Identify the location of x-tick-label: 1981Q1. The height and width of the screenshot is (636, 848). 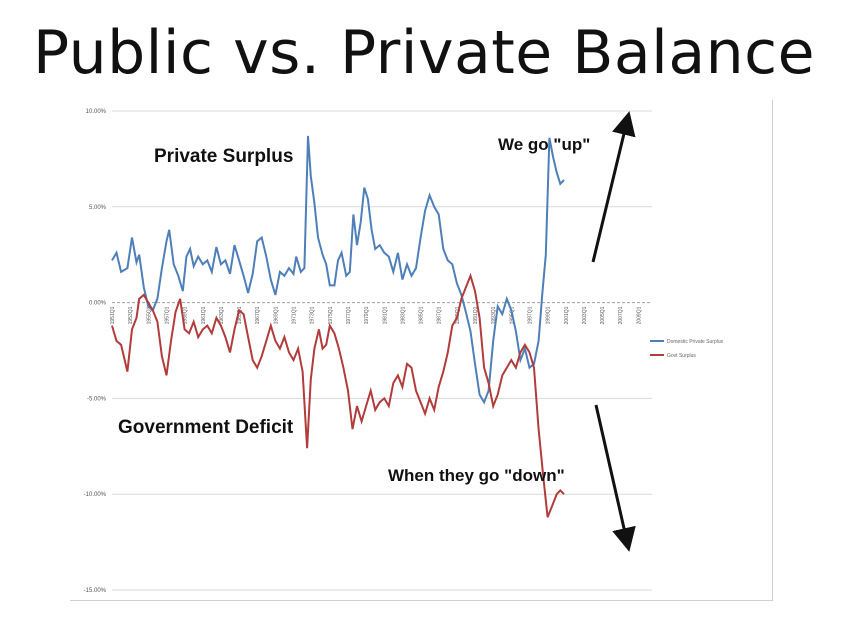
(385, 315).